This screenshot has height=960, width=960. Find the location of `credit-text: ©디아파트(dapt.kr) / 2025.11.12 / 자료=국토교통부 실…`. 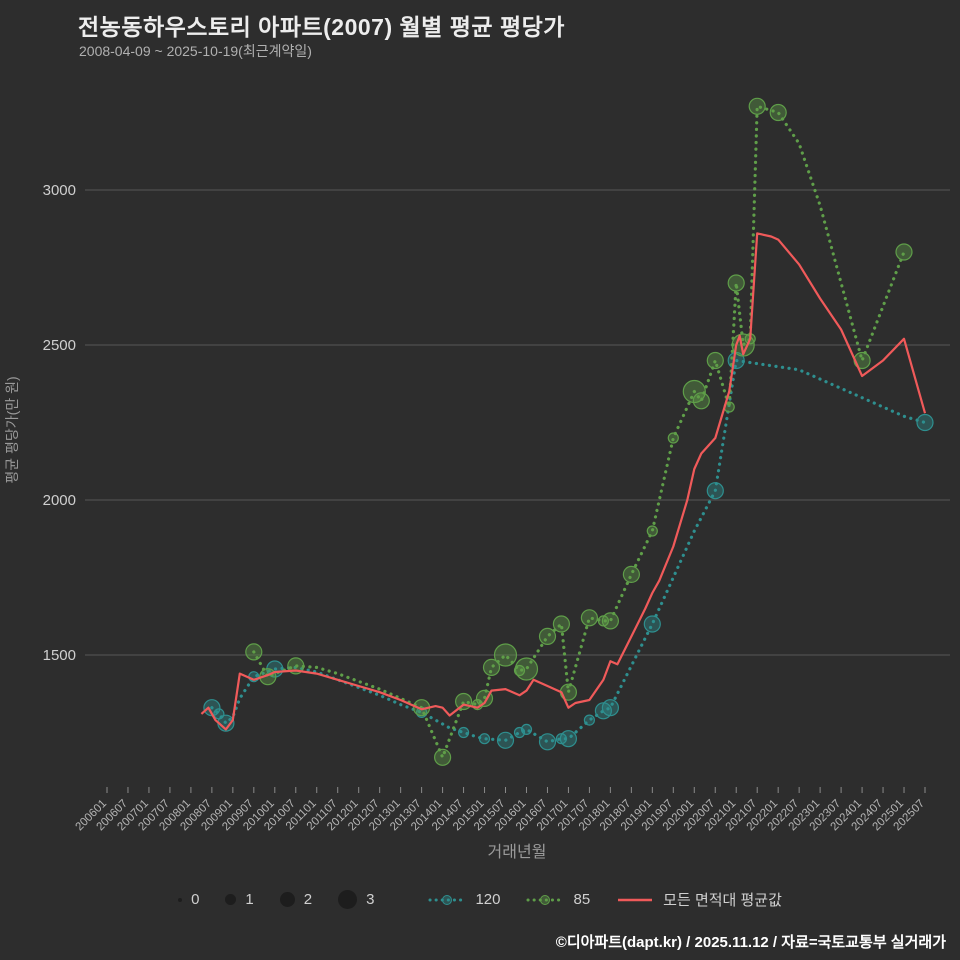

credit-text: ©디아파트(dapt.kr) / 2025.11.12 / 자료=국토교통부 실… is located at coordinates (750, 942).